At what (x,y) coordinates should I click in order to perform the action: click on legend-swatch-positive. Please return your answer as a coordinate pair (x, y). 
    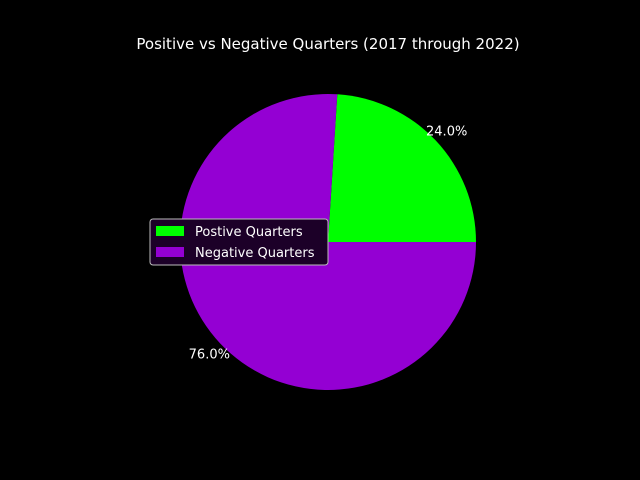
    Looking at the image, I should click on (170, 231).